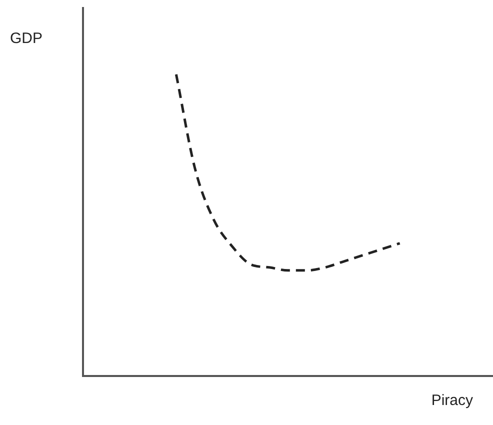  Describe the element at coordinates (452, 400) in the screenshot. I see `x-axis-title: Piracy` at that location.